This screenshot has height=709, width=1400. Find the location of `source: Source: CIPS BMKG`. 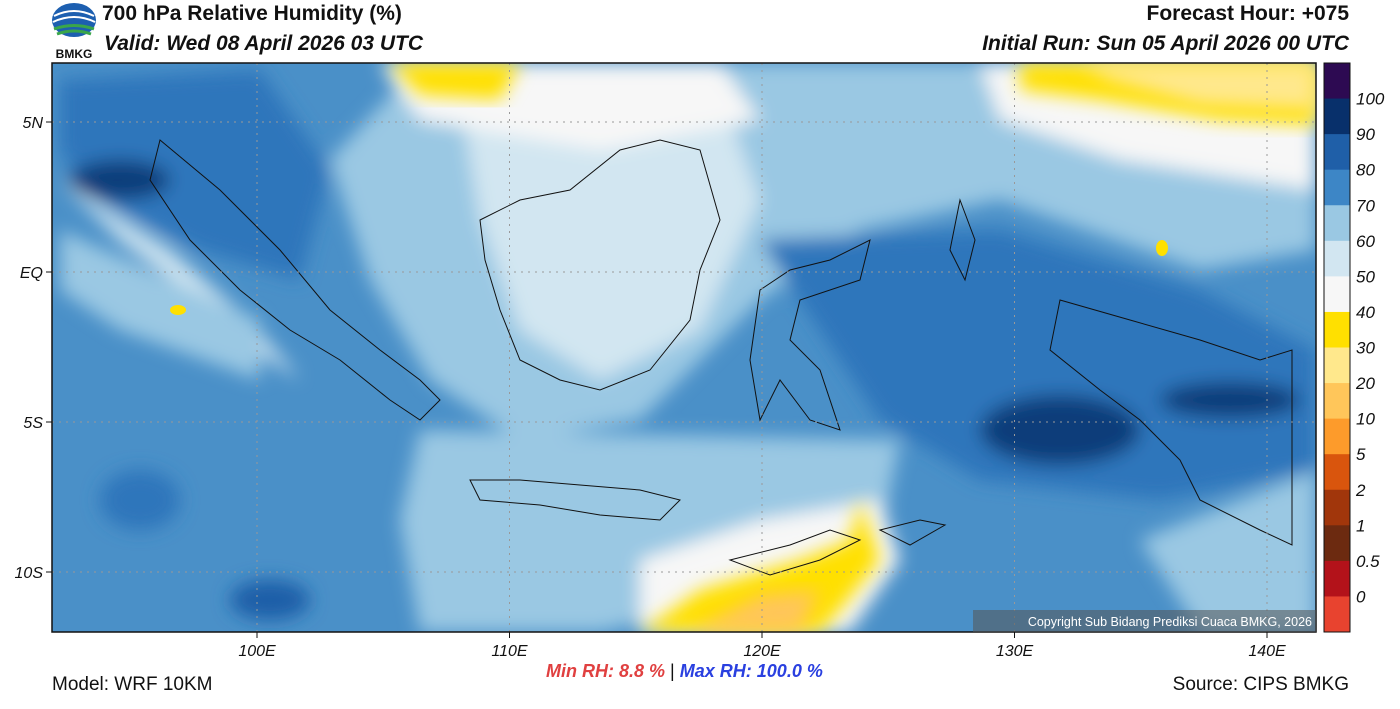

source: Source: CIPS BMKG is located at coordinates (1260, 684).